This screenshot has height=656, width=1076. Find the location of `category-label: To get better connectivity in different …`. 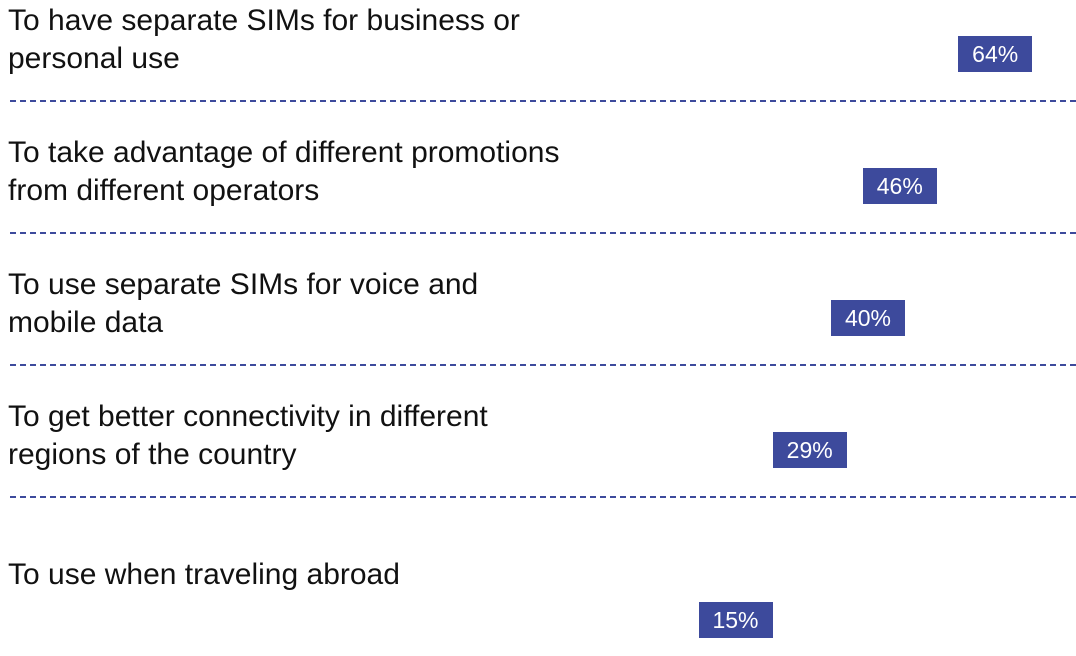

category-label: To get better connectivity in different … is located at coordinates (248, 435).